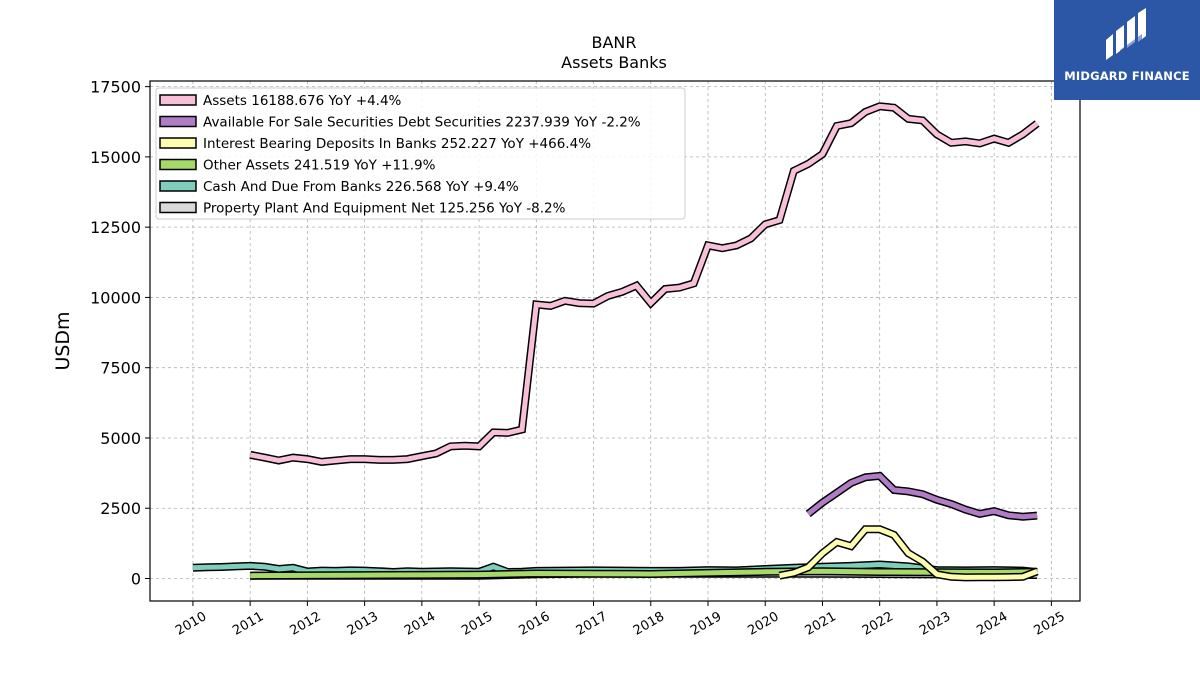  What do you see at coordinates (921, 496) in the screenshot?
I see `series-1-line` at bounding box center [921, 496].